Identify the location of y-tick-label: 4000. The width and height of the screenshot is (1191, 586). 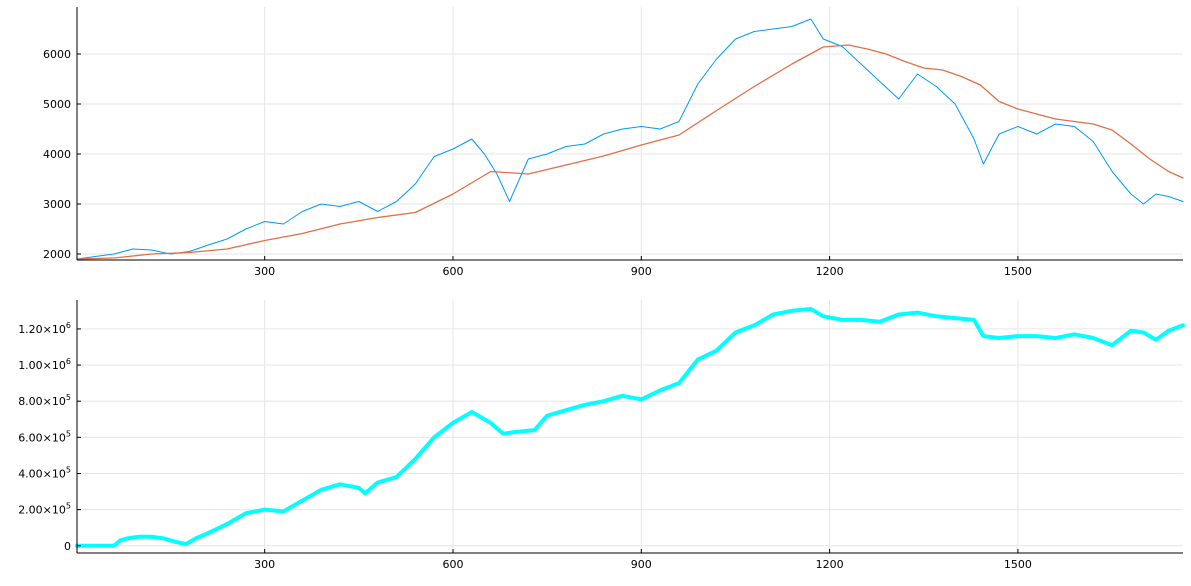
(57, 154).